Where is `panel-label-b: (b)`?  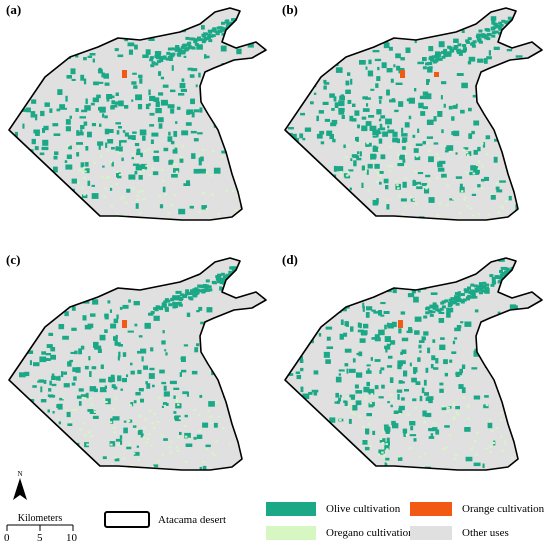 panel-label-b: (b) is located at coordinates (290, 9).